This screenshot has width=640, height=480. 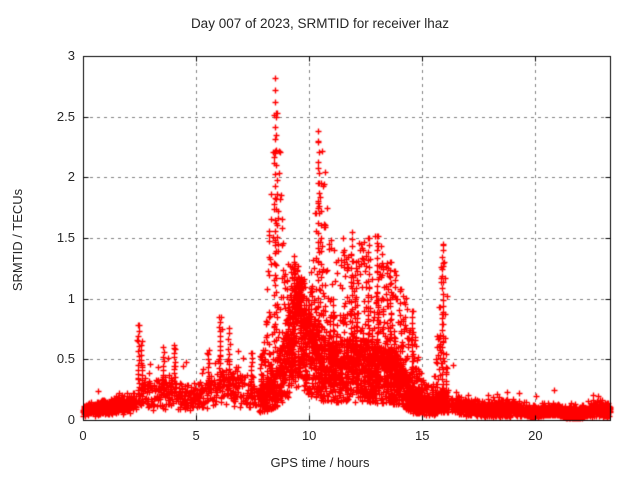 I want to click on y-tick-label: 2, so click(x=71, y=177).